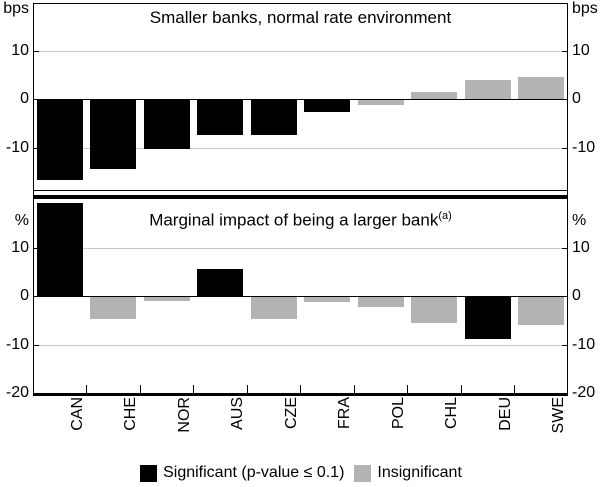 This screenshot has width=602, height=487. What do you see at coordinates (584, 344) in the screenshot?
I see `y-tick-label-right-bottom--10: -10` at bounding box center [584, 344].